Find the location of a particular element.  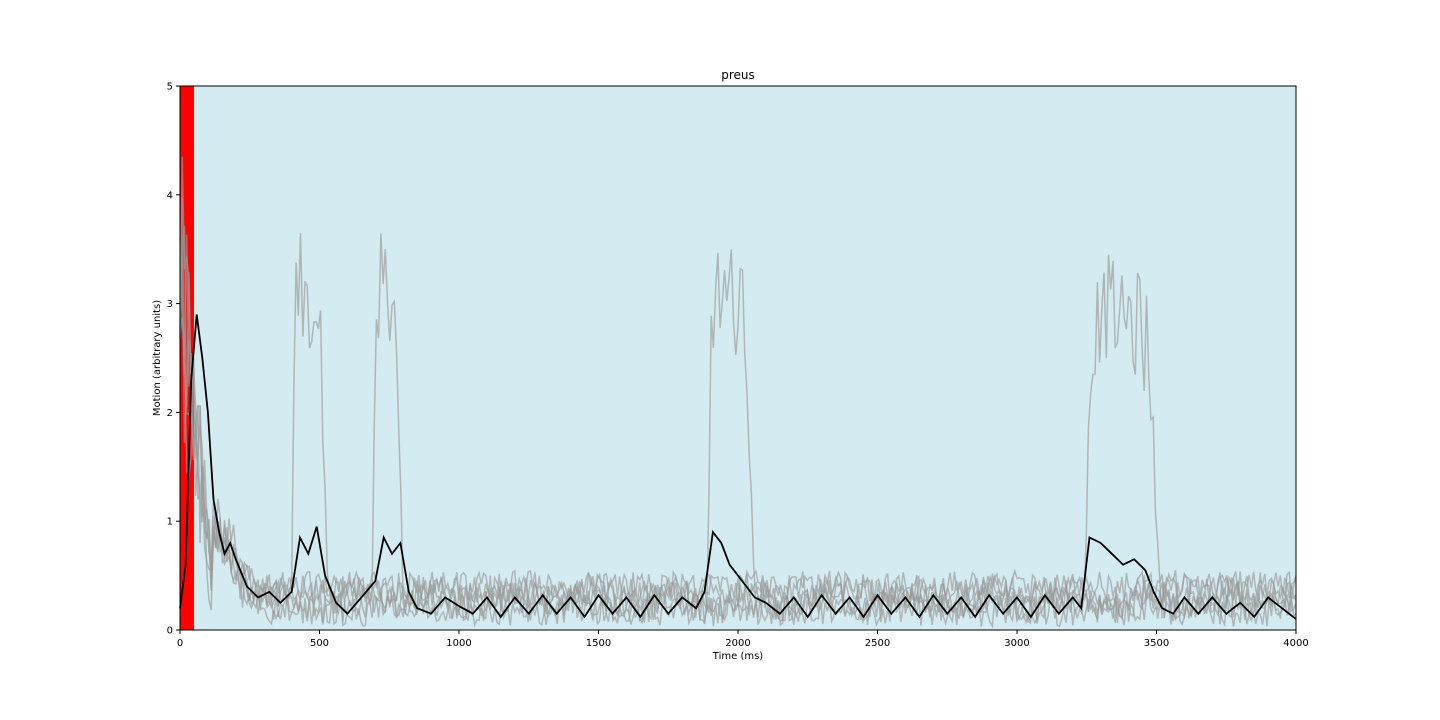

y-tick-label: 4 is located at coordinates (170, 195).